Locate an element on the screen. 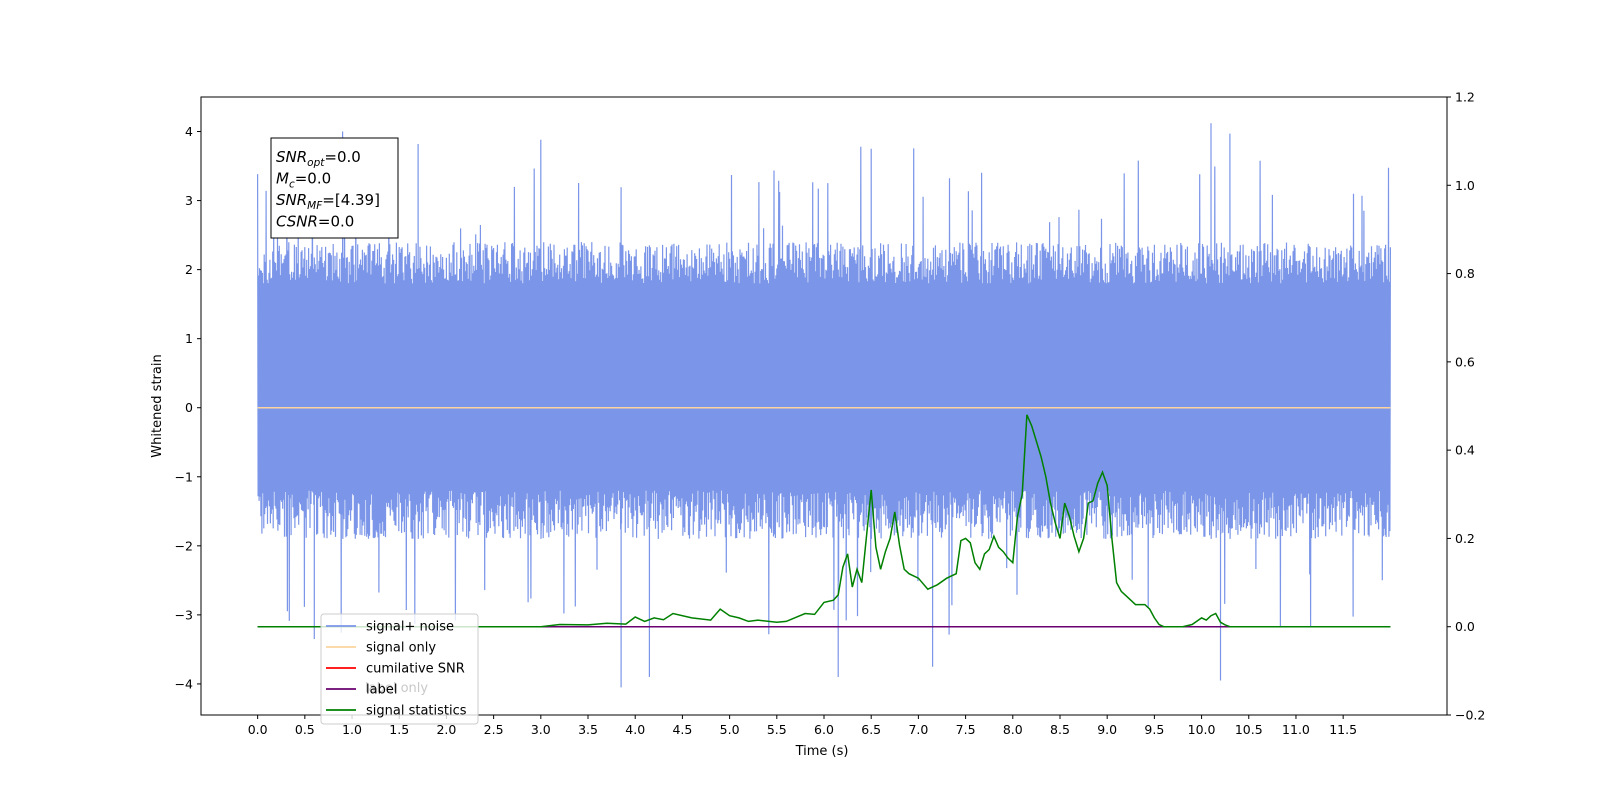 This screenshot has width=1600, height=800. info-line: CSNR=0.0 is located at coordinates (315, 222).